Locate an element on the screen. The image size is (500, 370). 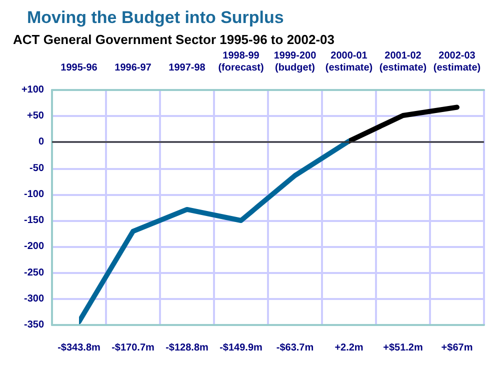
x-tick-label: 2000-01 (estimate) is located at coordinates (349, 62).